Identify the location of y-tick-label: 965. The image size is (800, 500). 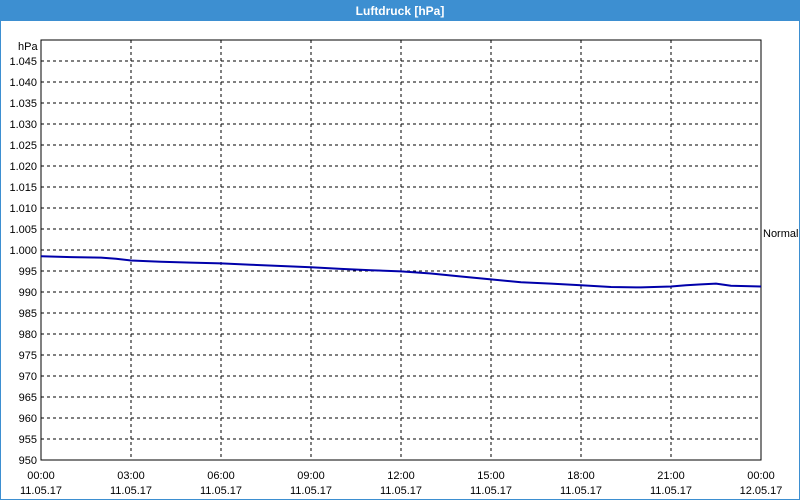
(28, 398).